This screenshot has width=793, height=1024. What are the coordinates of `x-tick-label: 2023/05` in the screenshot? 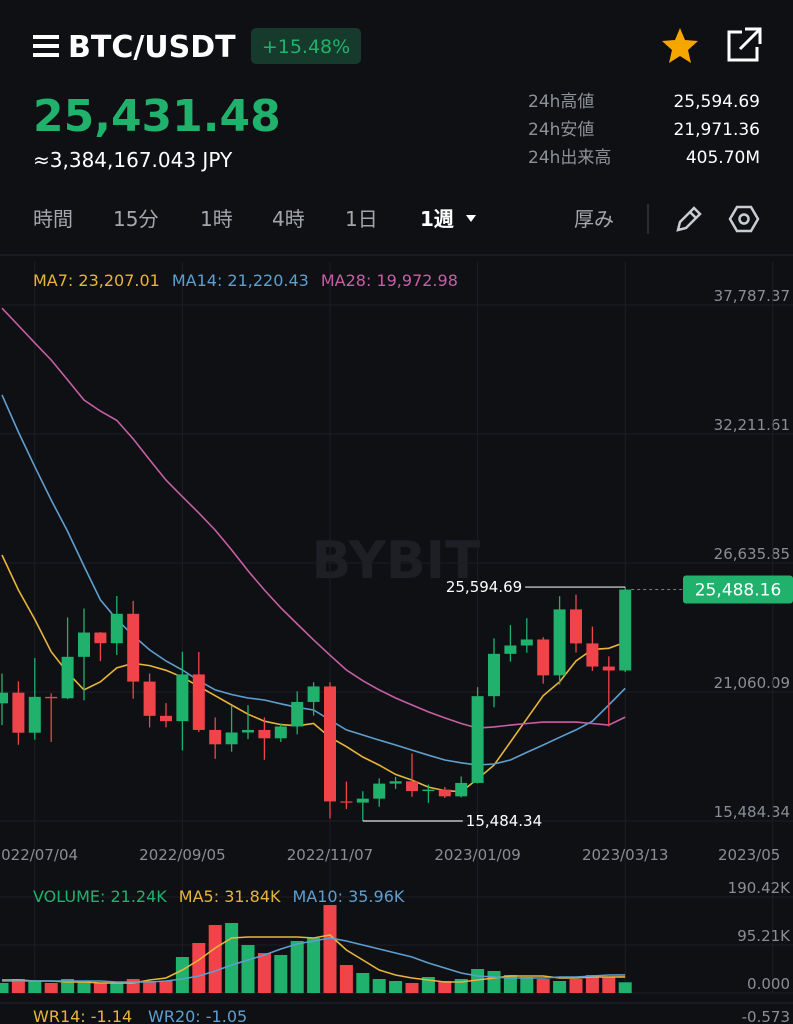 It's located at (749, 855).